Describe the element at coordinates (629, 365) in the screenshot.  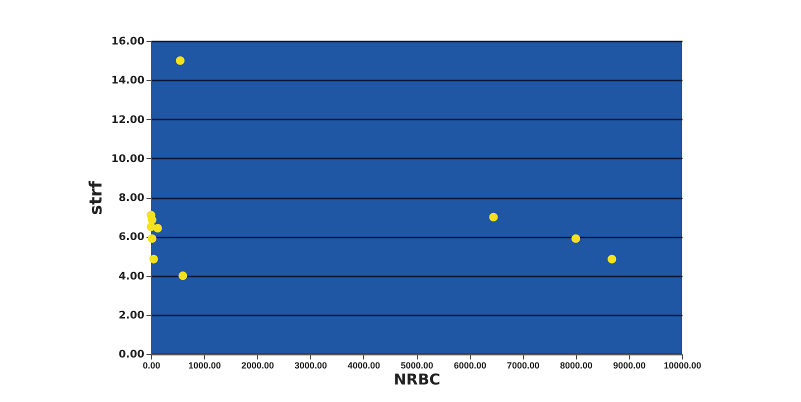
I see `x-tick-label: 9000.00` at that location.